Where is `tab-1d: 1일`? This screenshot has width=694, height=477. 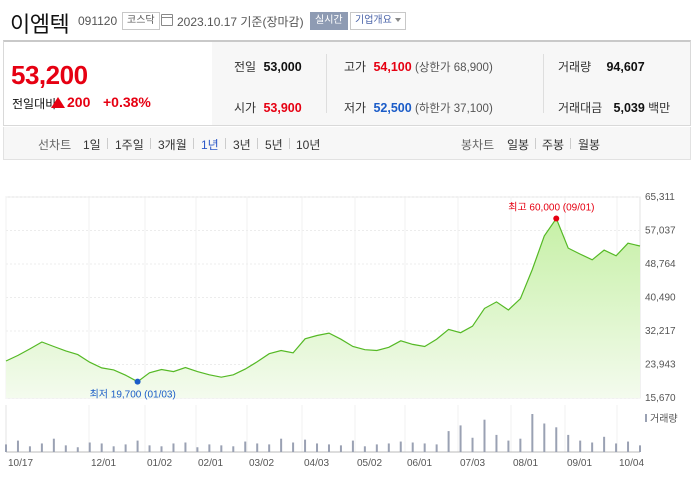 tab-1d: 1일 is located at coordinates (92, 145).